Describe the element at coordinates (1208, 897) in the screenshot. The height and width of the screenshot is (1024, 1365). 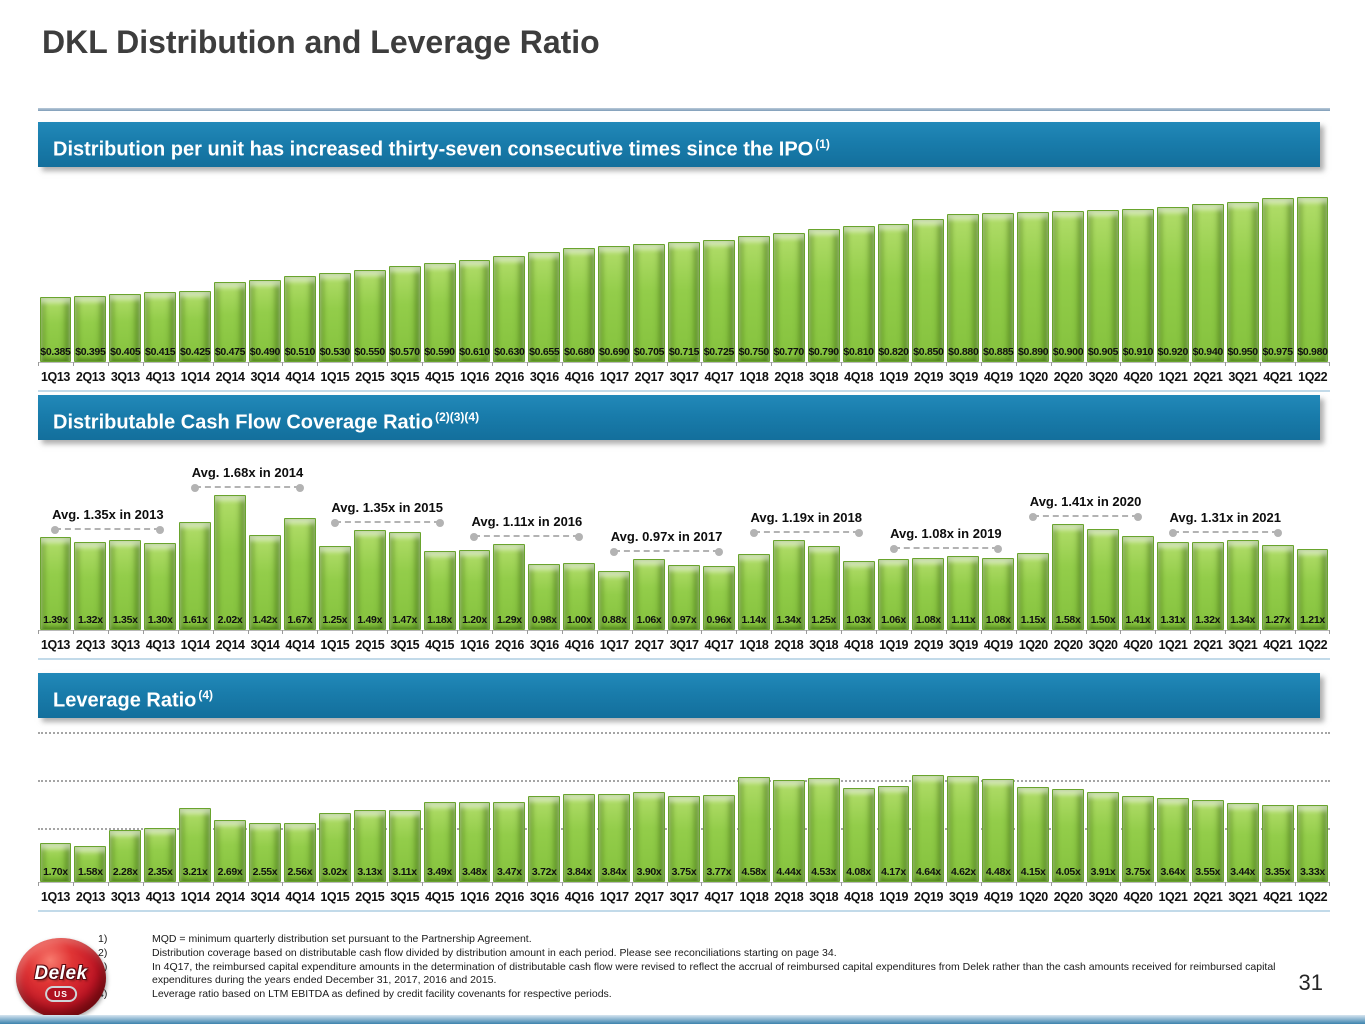
I see `x-axis-label: 2Q21` at that location.